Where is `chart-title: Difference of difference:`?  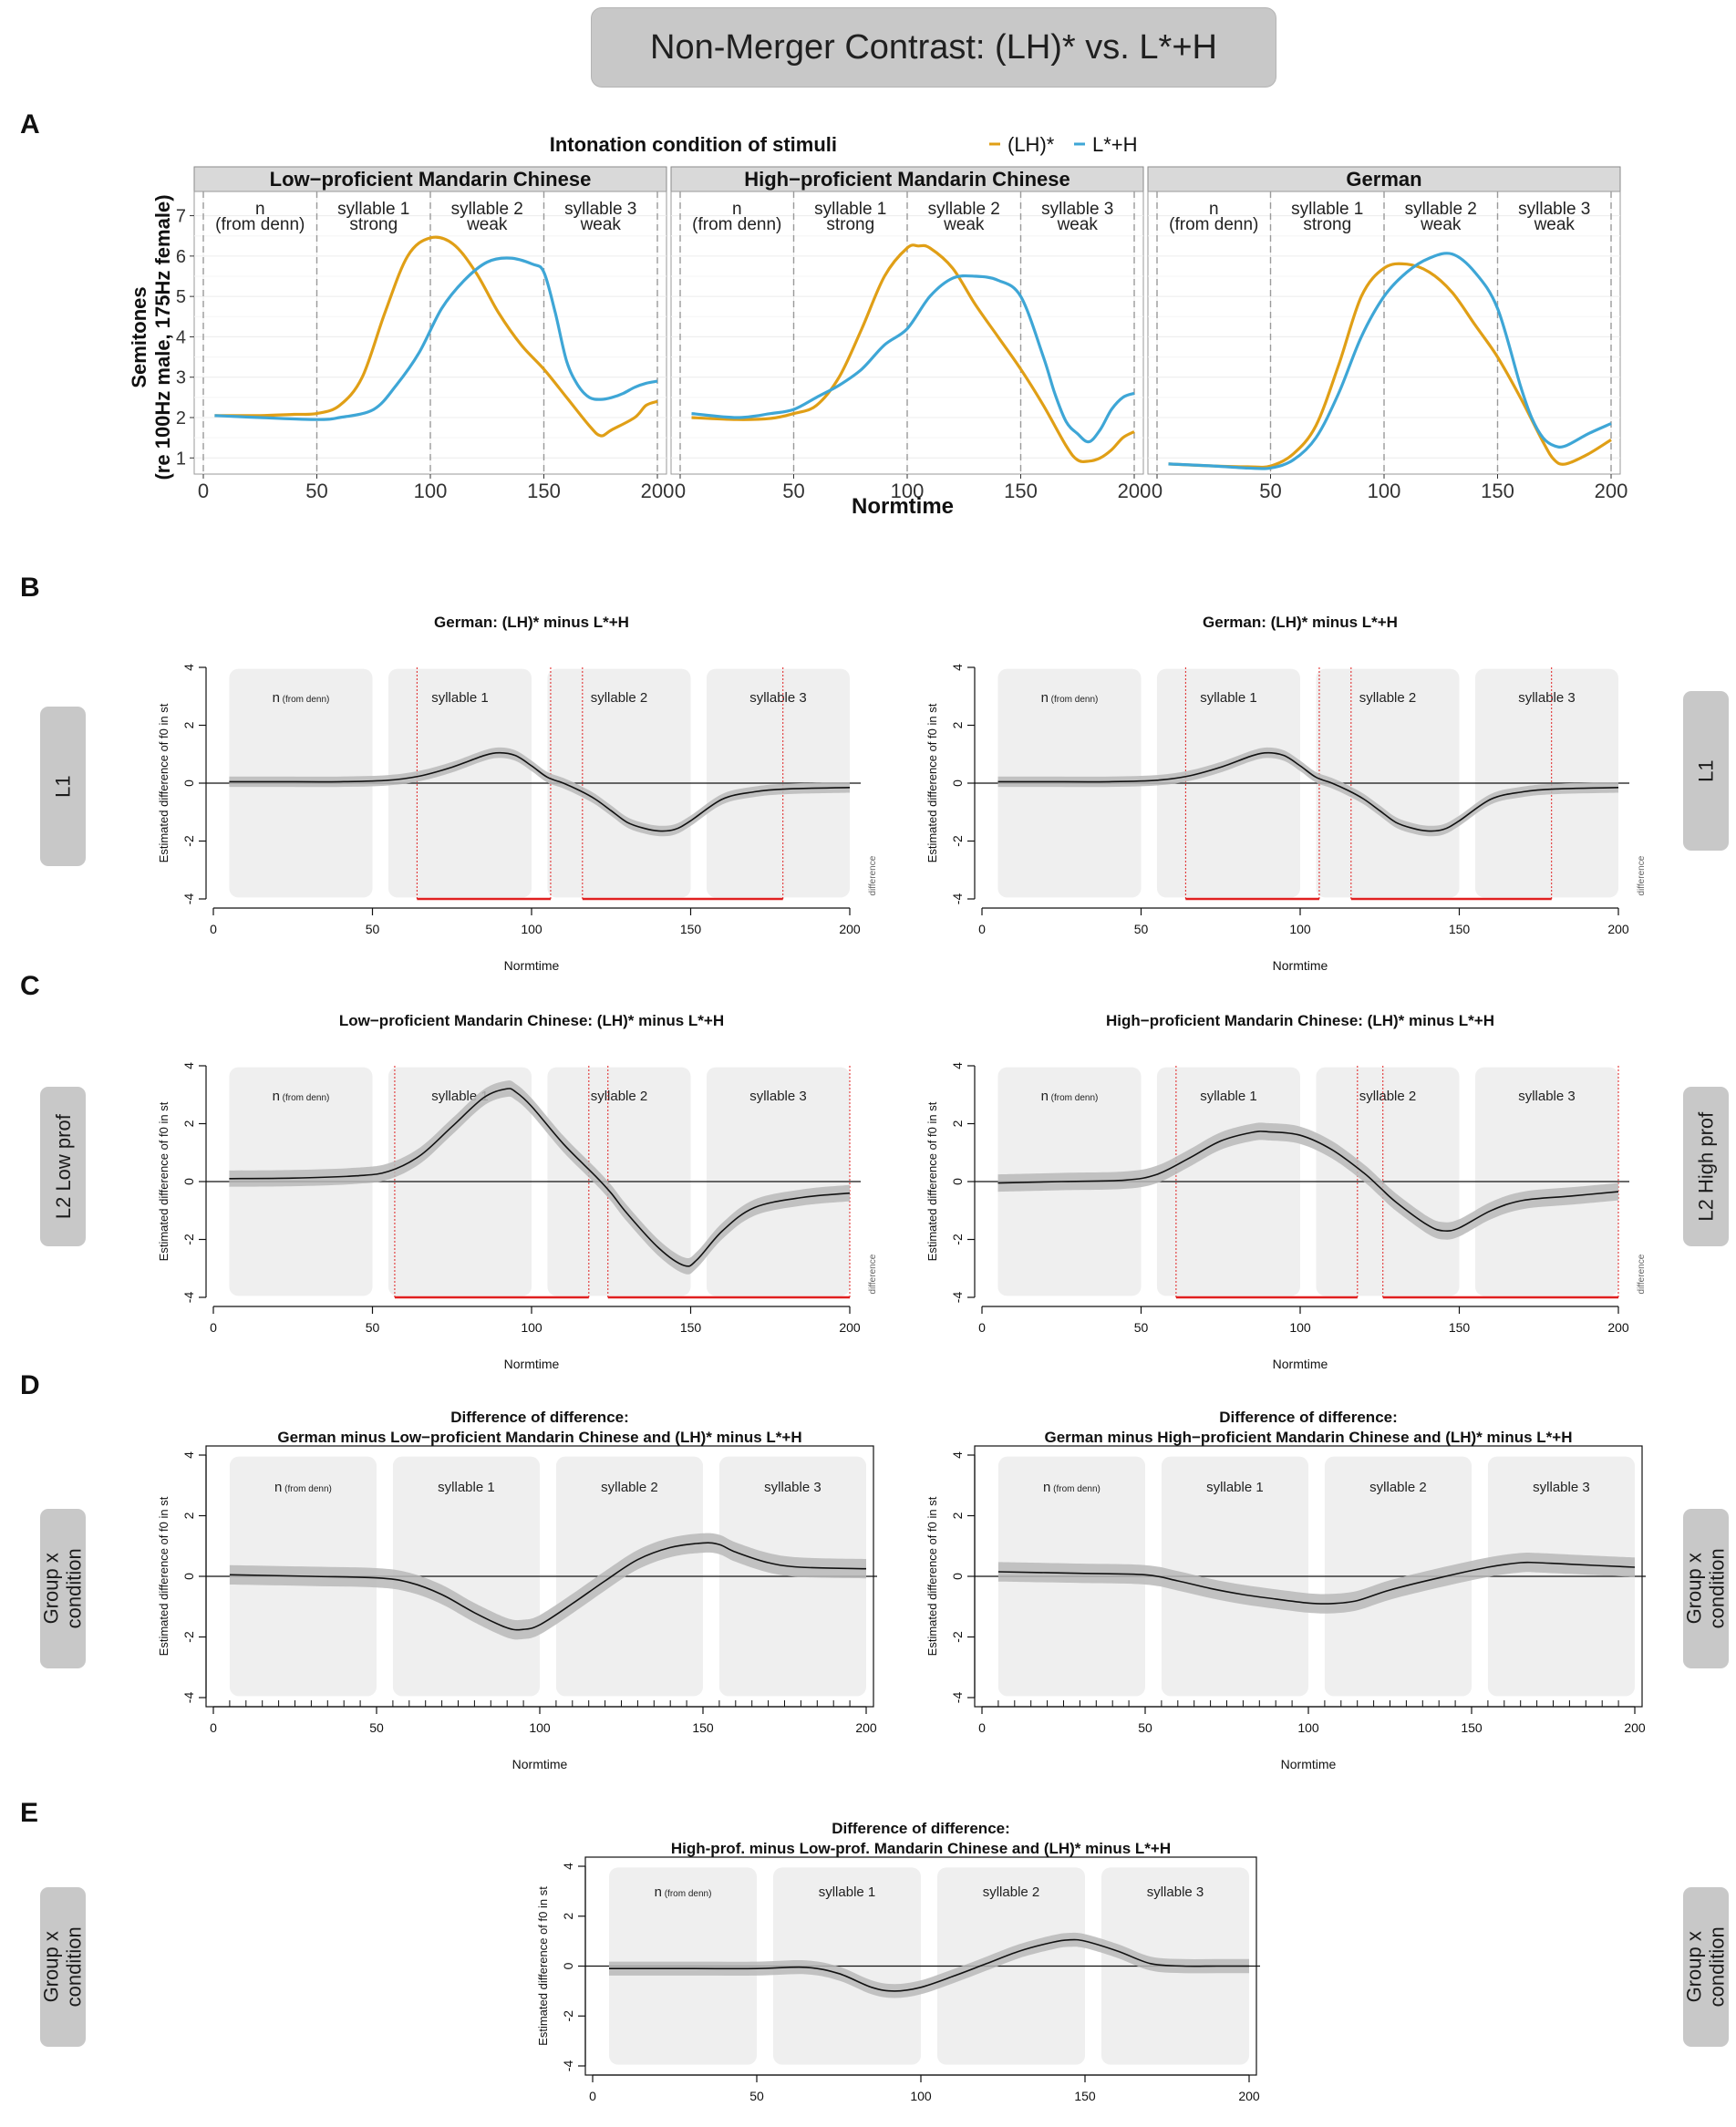 chart-title: Difference of difference: is located at coordinates (539, 1417).